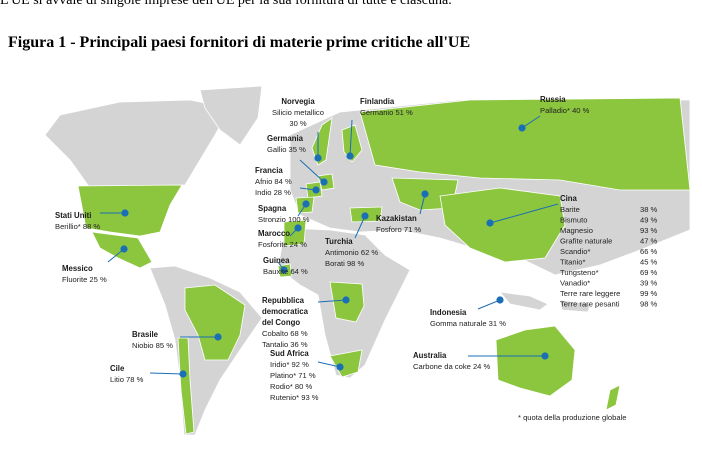  Describe the element at coordinates (590, 293) in the screenshot. I see `material-label: Terre rare leggere` at that location.